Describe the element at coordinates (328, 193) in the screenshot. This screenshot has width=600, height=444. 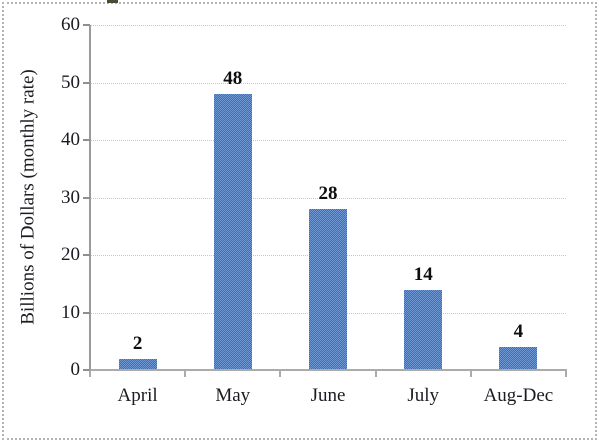
I see `bar-value-label: 28` at that location.